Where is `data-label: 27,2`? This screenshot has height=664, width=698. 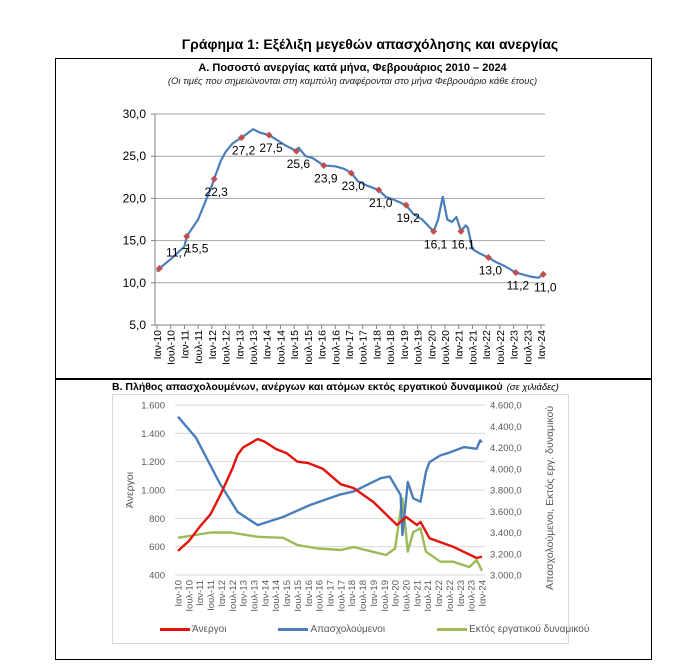 data-label: 27,2 is located at coordinates (244, 151).